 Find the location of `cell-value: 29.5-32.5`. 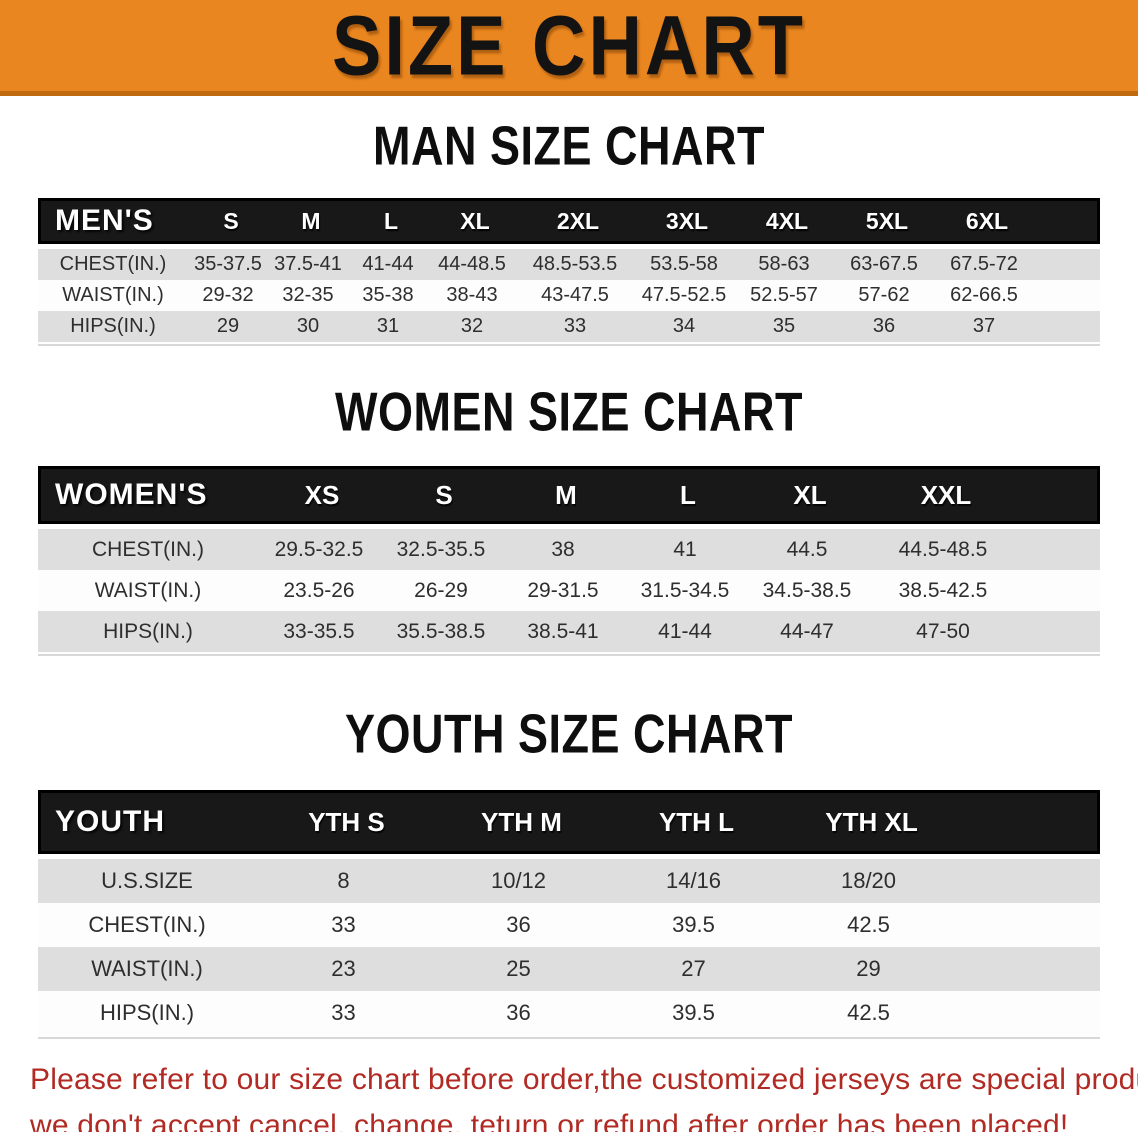

cell-value: 29.5-32.5 is located at coordinates (319, 549).